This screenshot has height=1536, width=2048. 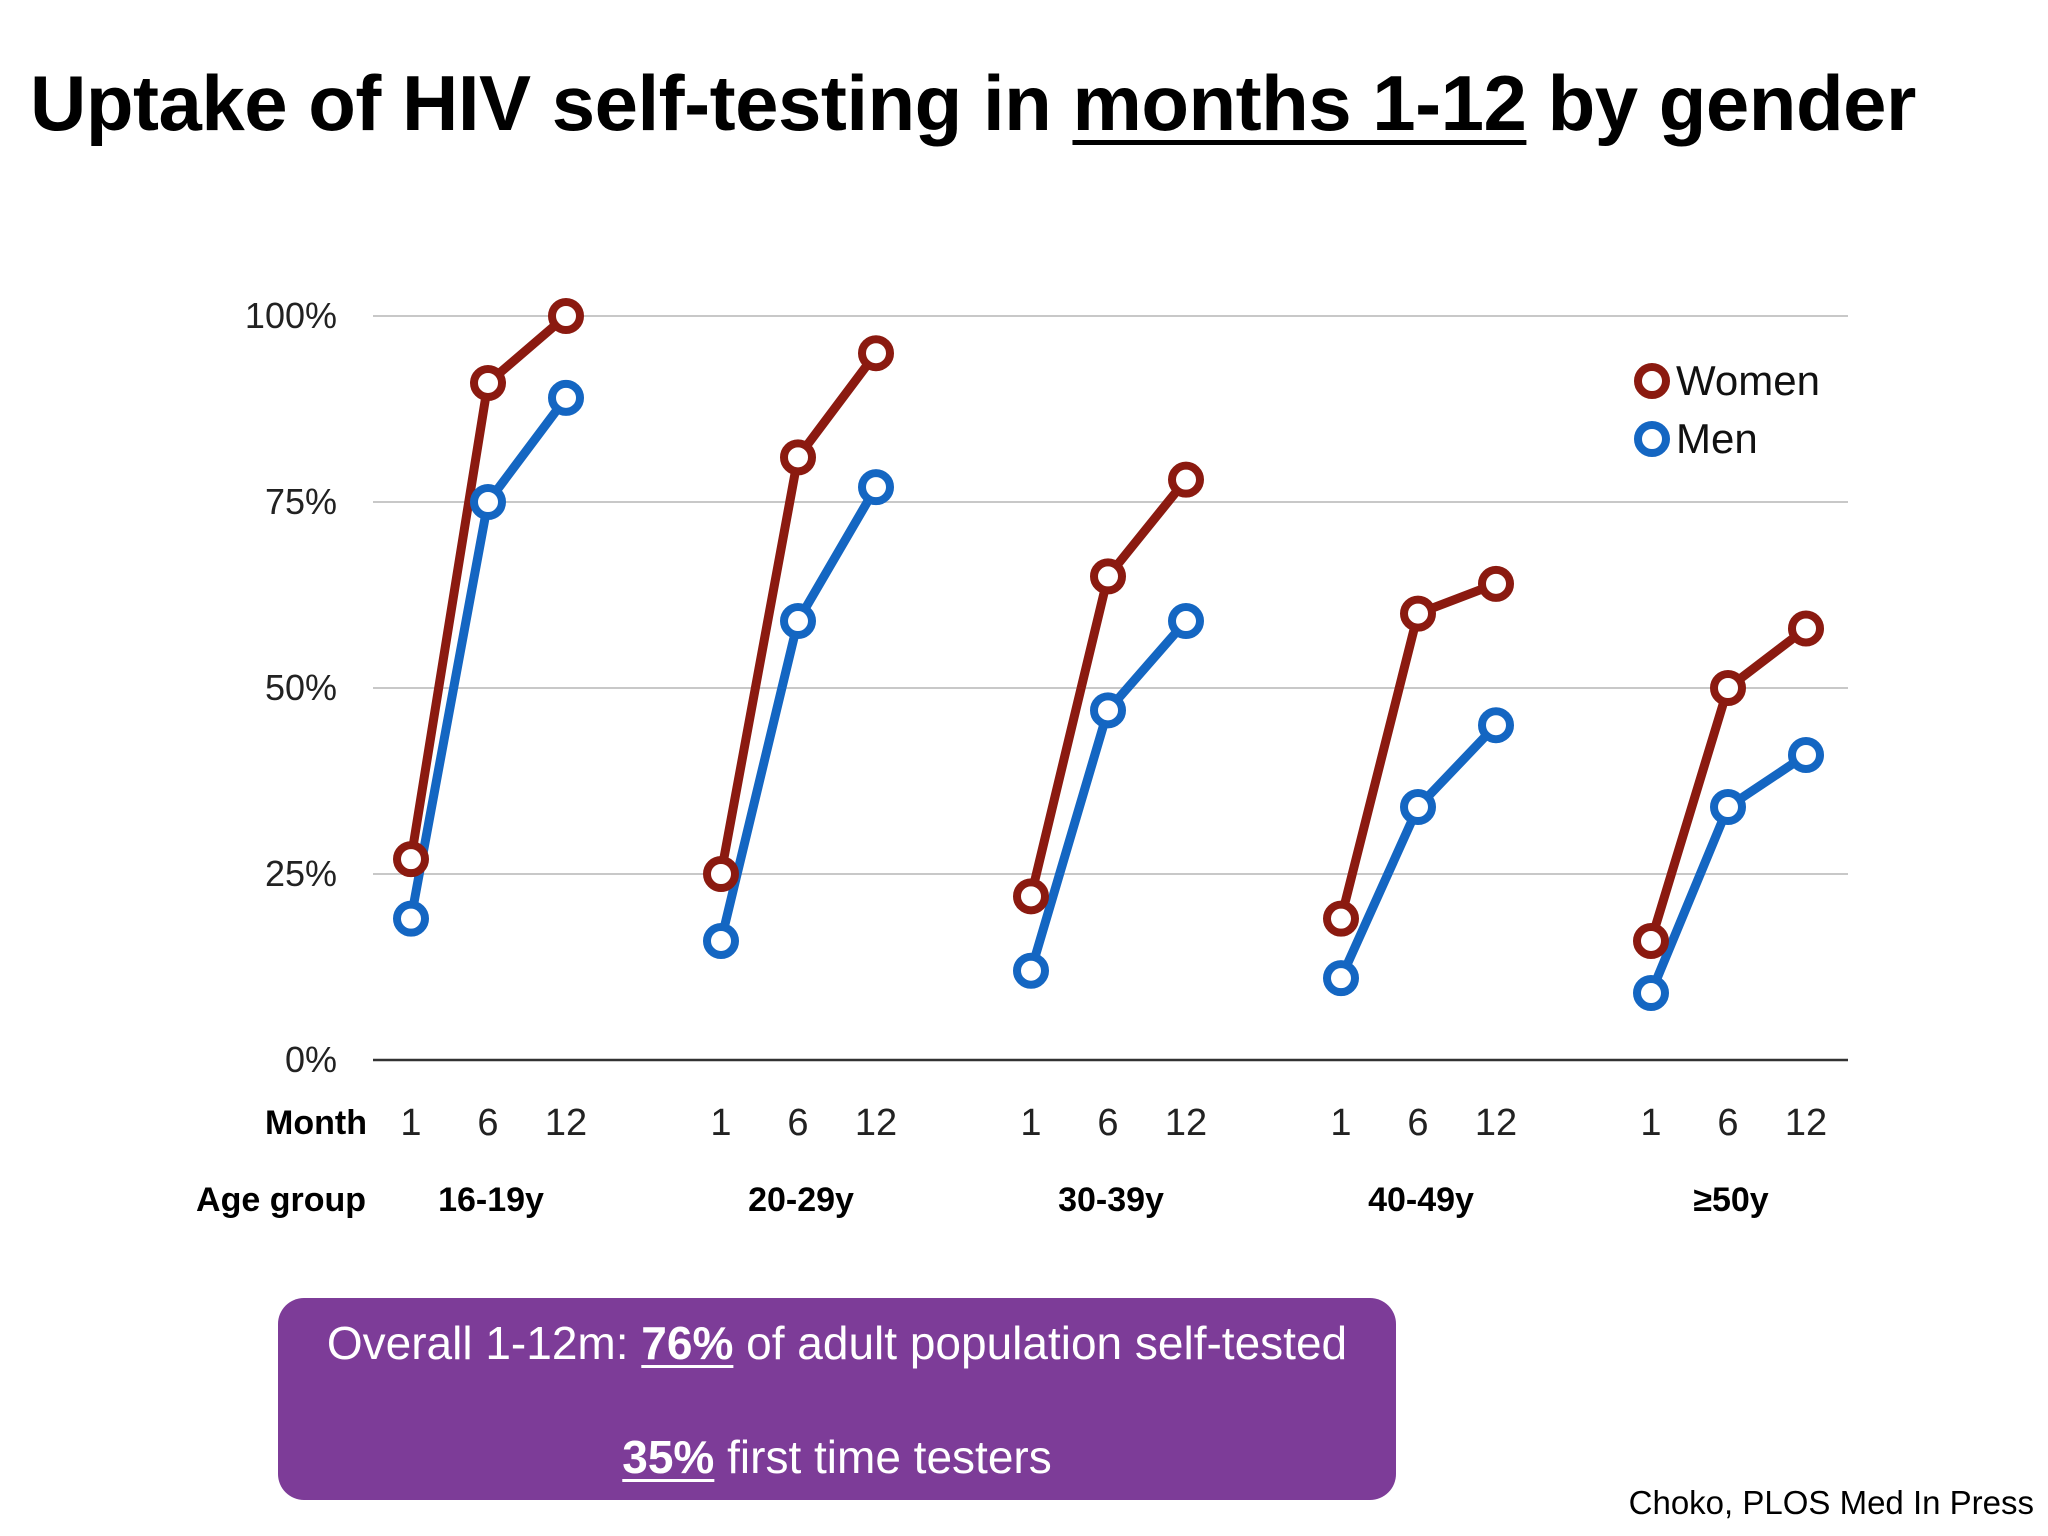 What do you see at coordinates (1717, 438) in the screenshot?
I see `legend-label-men: Men` at bounding box center [1717, 438].